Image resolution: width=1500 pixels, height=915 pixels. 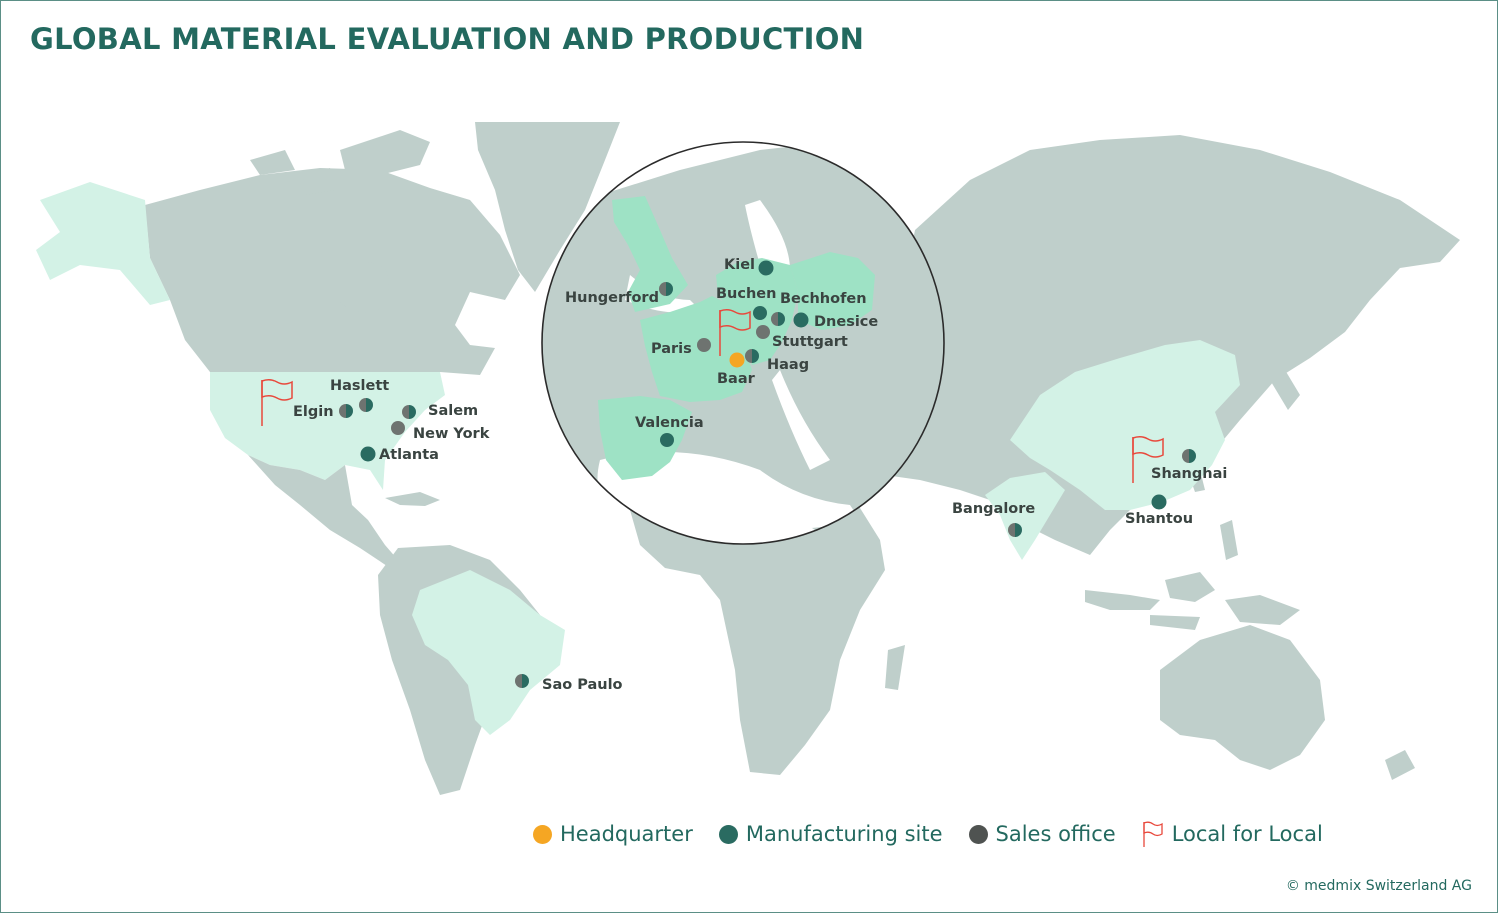 What do you see at coordinates (752, 356) in the screenshot?
I see `haag-marker` at bounding box center [752, 356].